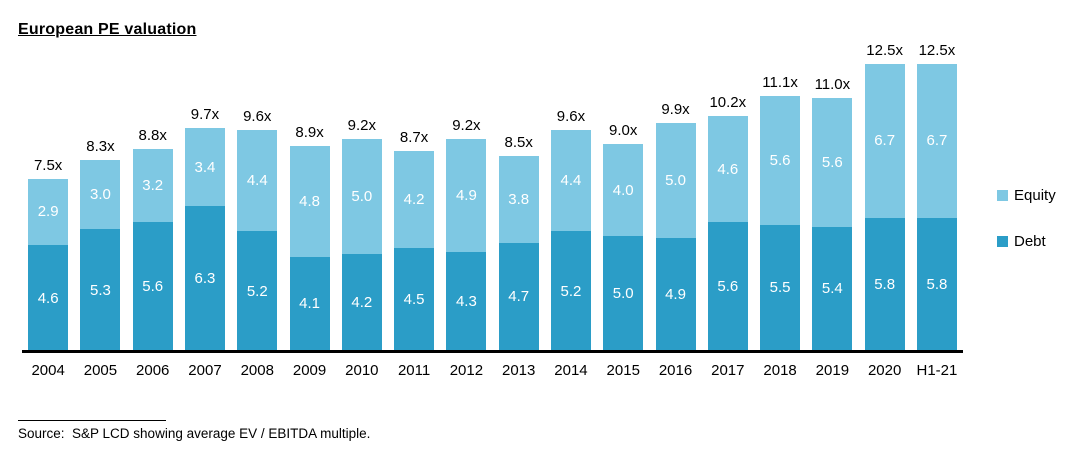  Describe the element at coordinates (780, 192) in the screenshot. I see `bar-group: 11.1x 5.6 5.5` at that location.